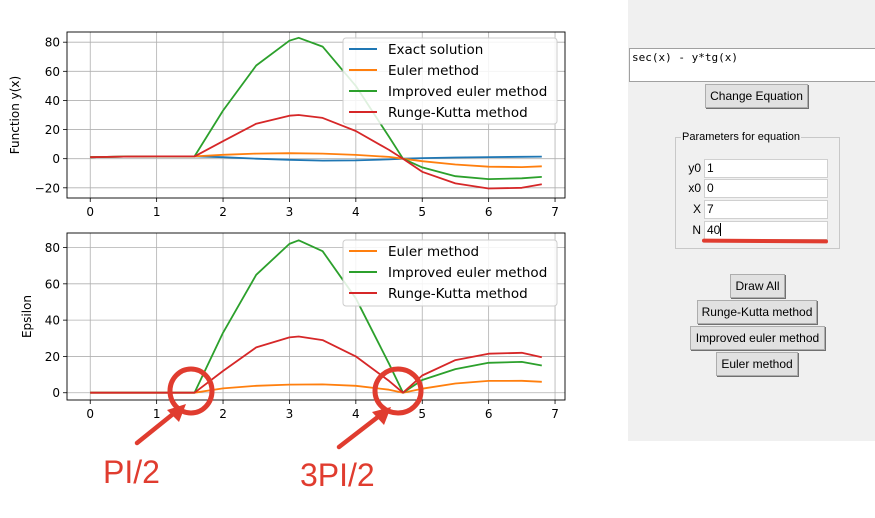  I want to click on param-label-X: X, so click(696, 209).